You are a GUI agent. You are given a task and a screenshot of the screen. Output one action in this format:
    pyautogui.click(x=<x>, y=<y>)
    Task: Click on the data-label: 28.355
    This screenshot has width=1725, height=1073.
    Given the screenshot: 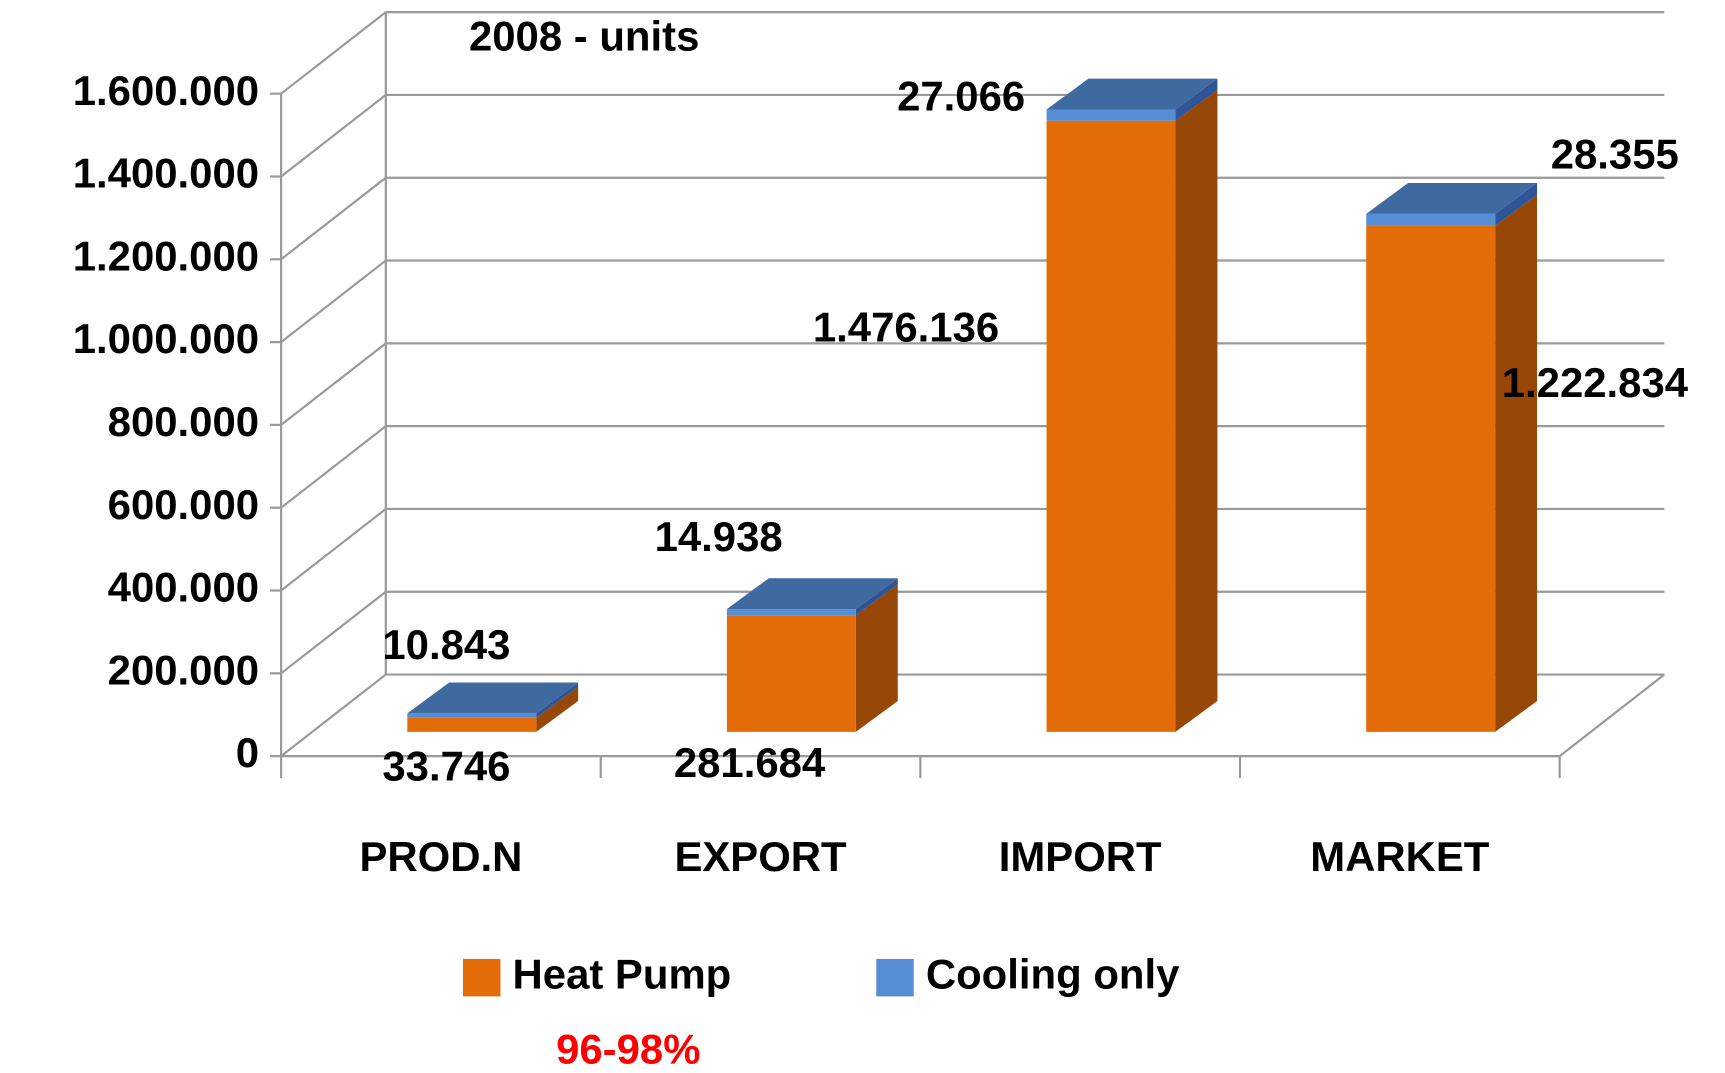 What is the action you would take?
    pyautogui.click(x=1615, y=154)
    